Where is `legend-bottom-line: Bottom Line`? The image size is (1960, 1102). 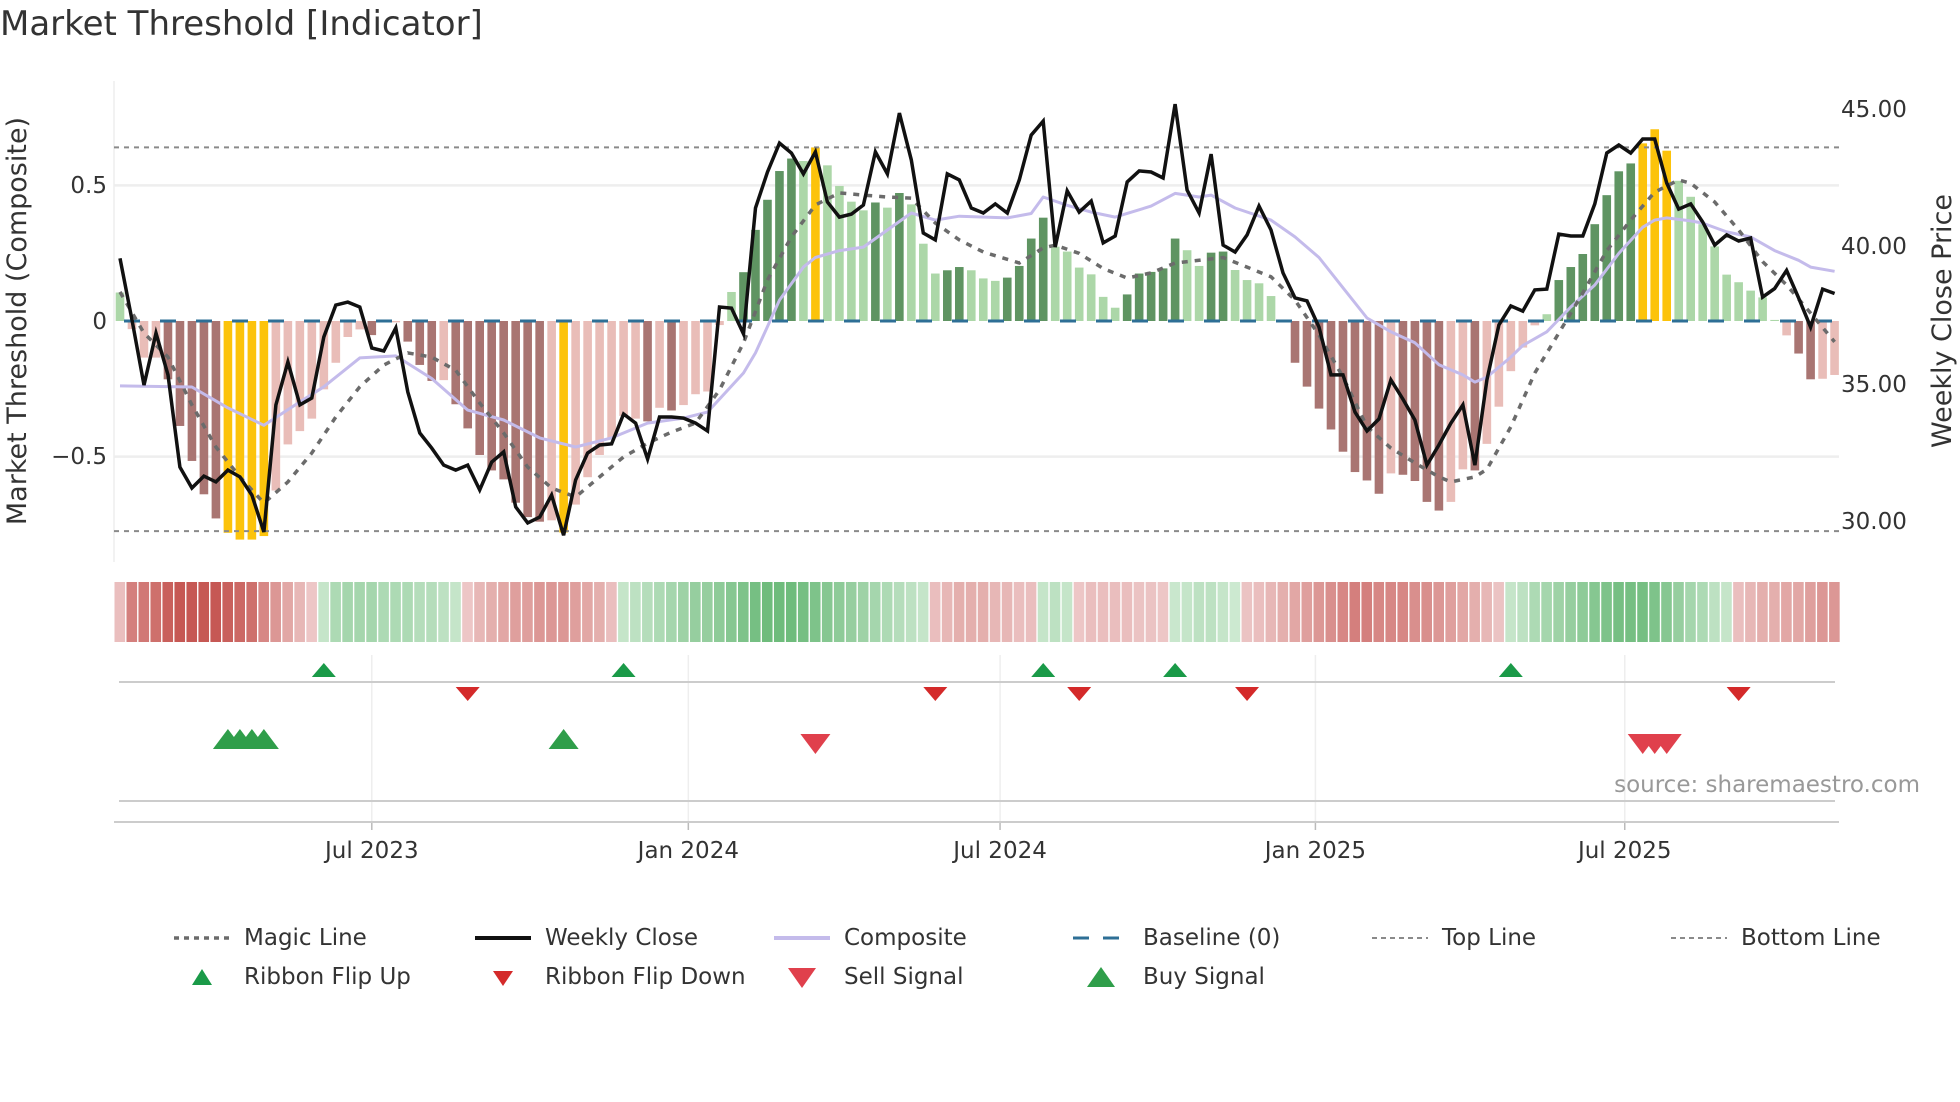 legend-bottom-line: Bottom Line is located at coordinates (1776, 938).